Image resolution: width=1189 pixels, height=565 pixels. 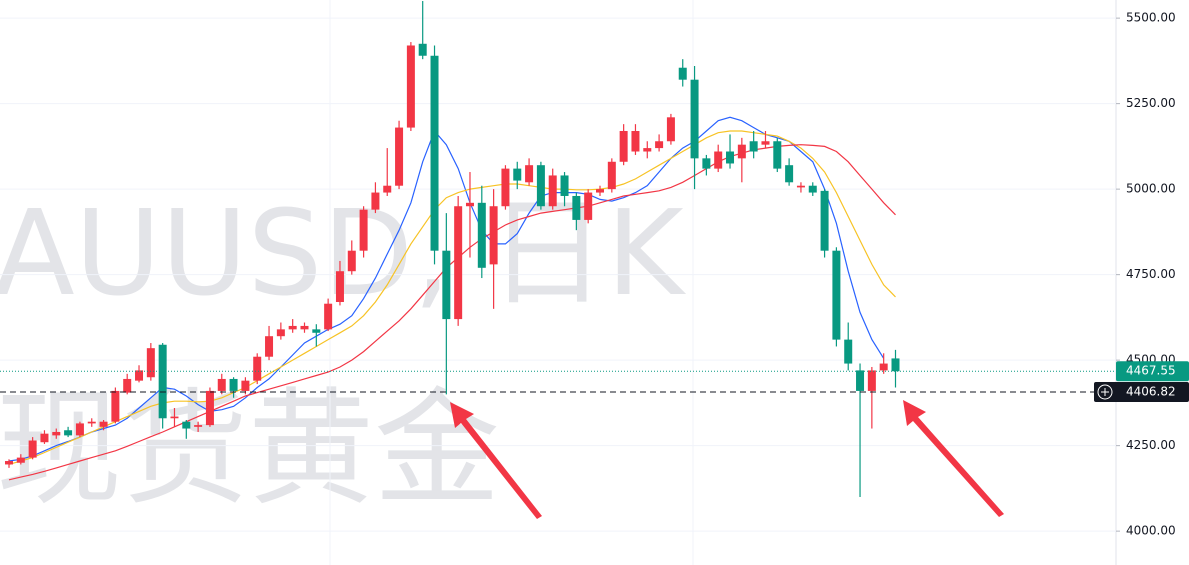 I want to click on watermark-subtitle: 现货黄金, so click(x=250, y=449).